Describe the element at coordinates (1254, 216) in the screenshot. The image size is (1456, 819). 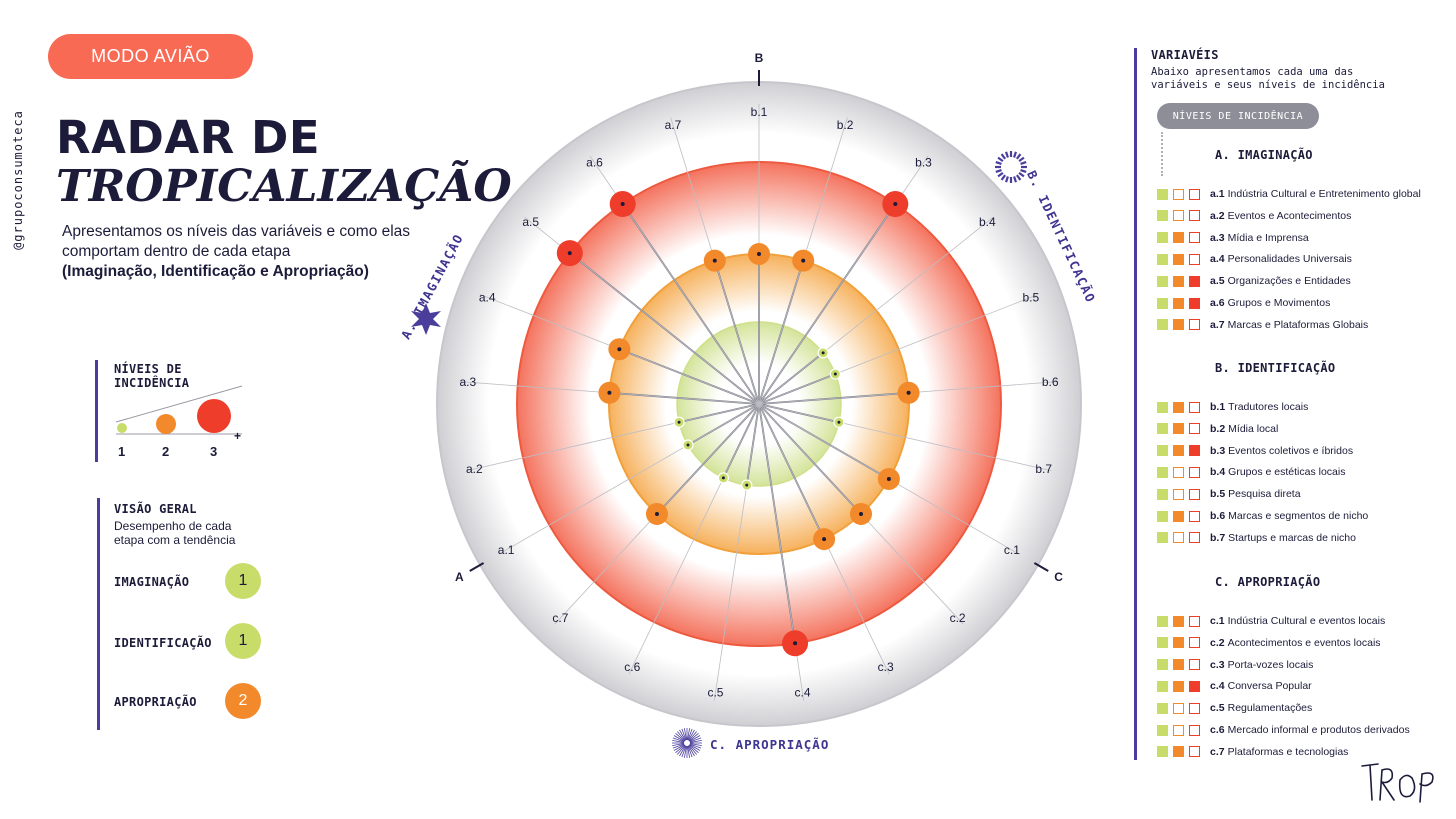
I see `variable-row-a.2: a.2 Eventos e Acontecimentos` at that location.